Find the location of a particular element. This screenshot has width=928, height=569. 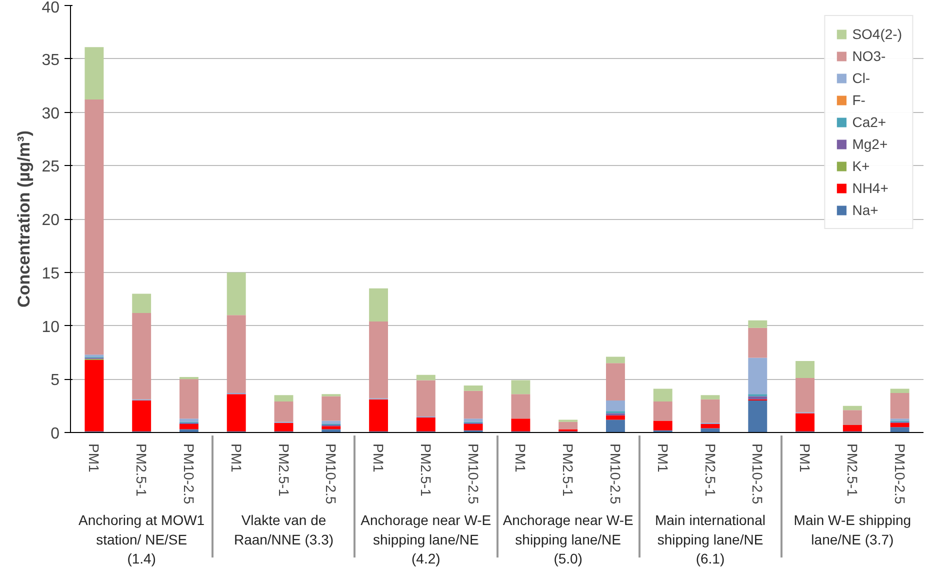

text: Vlakte van de Raan/NNE (3.3) is located at coordinates (284, 530).